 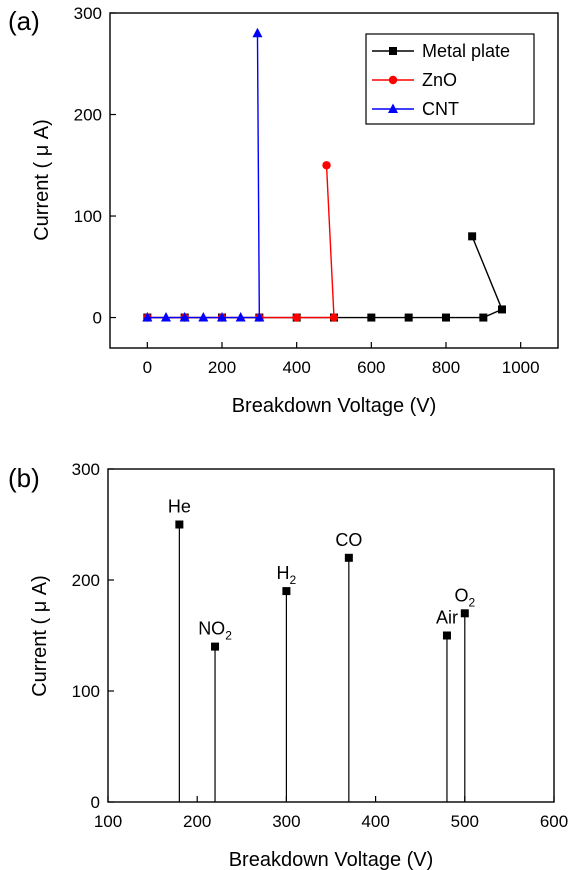 I want to click on panel-a-x-axis-label: Breakdown Voltage (V), so click(x=334, y=406).